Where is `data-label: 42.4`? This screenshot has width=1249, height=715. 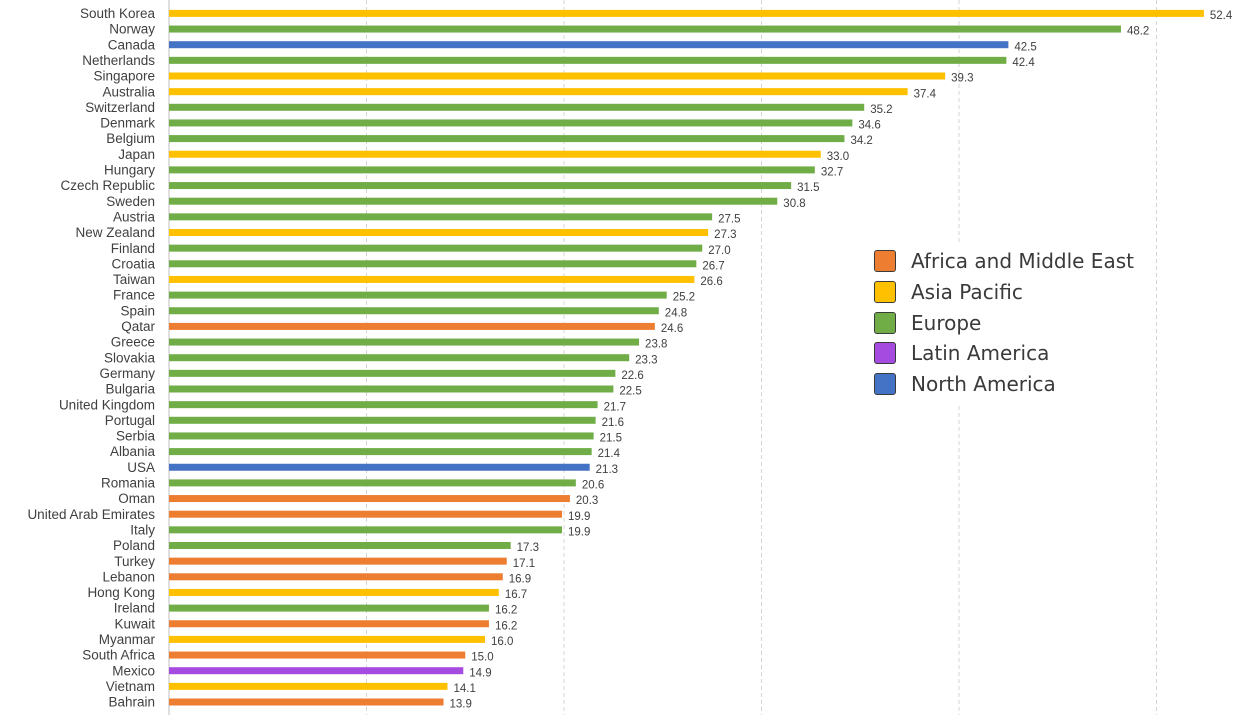 data-label: 42.4 is located at coordinates (1023, 63).